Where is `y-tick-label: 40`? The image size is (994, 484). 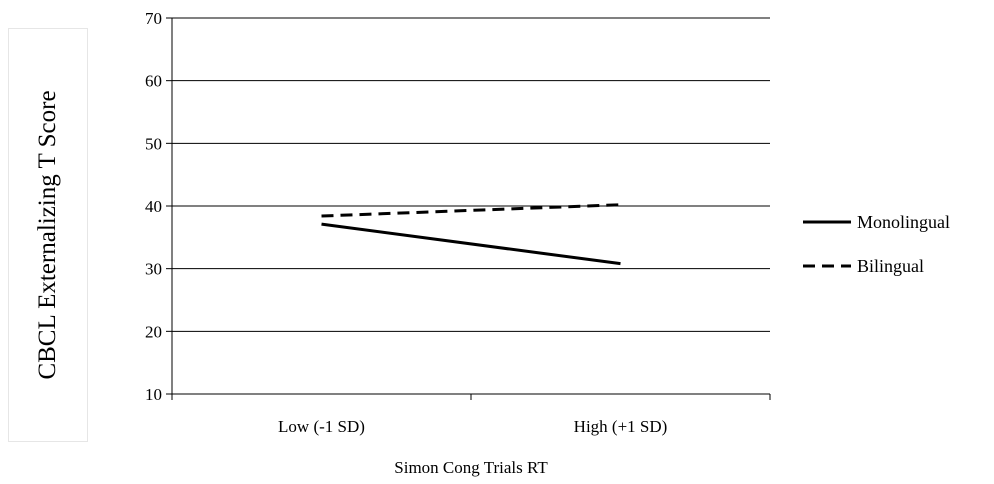 y-tick-label: 40 is located at coordinates (153, 206).